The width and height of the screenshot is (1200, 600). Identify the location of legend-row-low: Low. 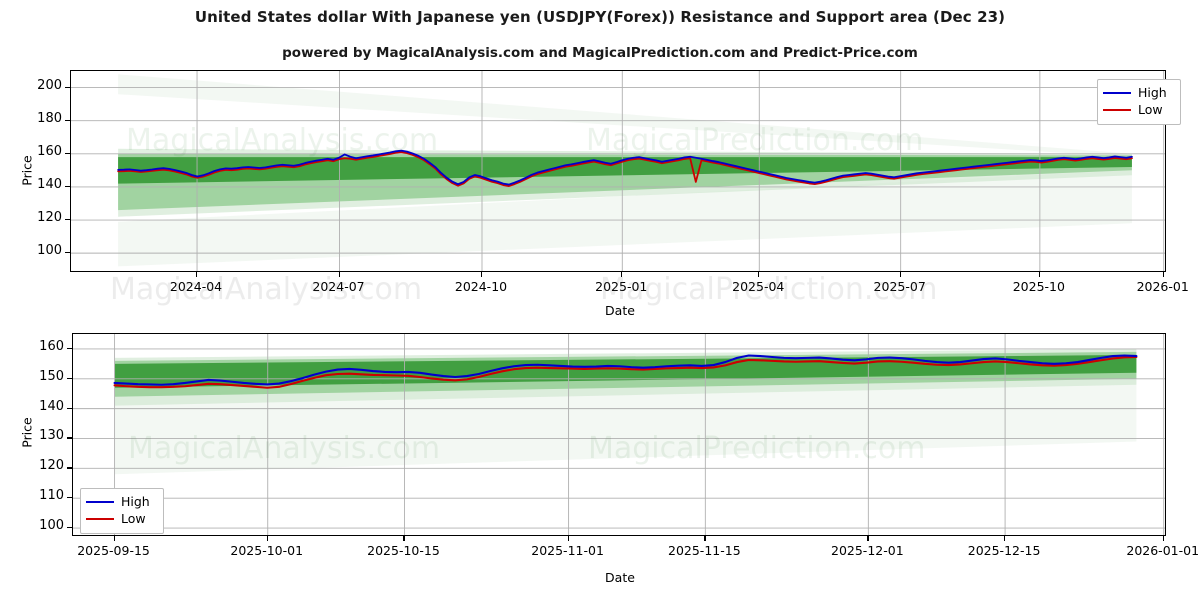
(1138, 109).